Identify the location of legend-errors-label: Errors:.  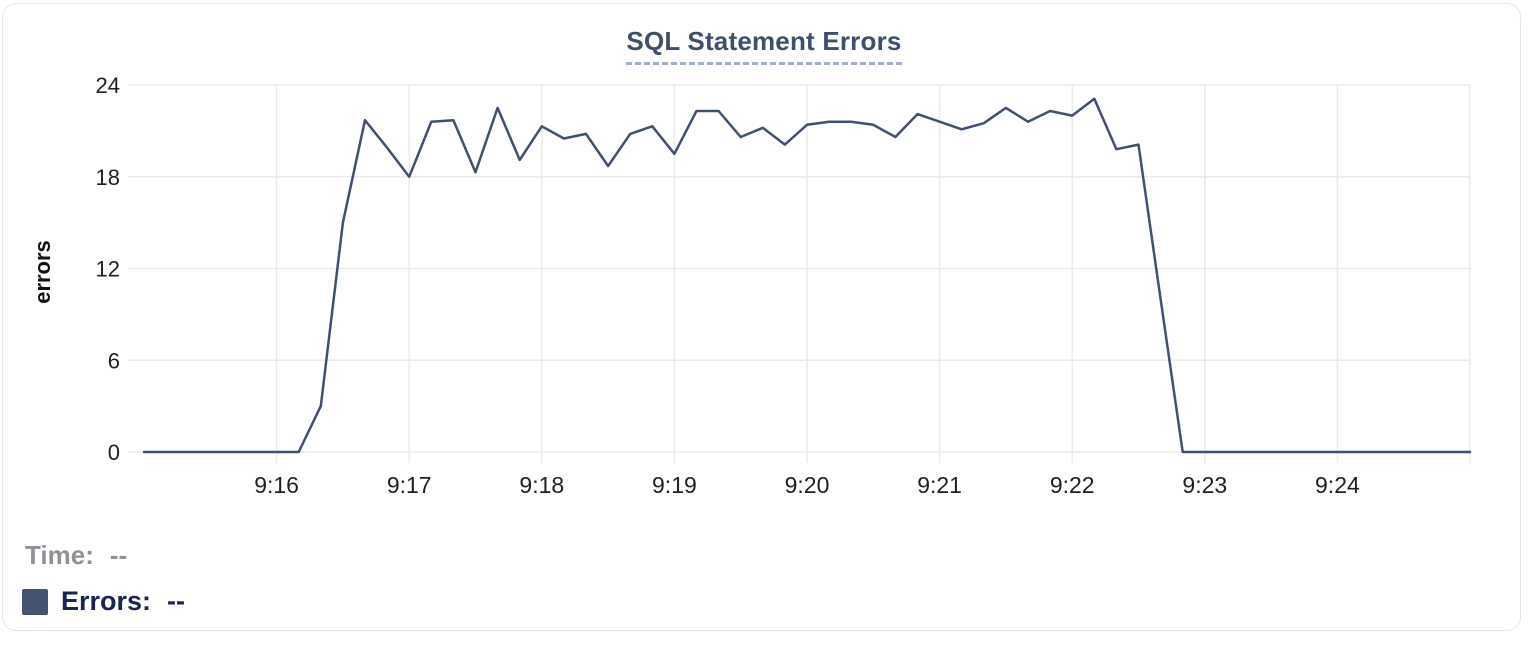
(106, 601).